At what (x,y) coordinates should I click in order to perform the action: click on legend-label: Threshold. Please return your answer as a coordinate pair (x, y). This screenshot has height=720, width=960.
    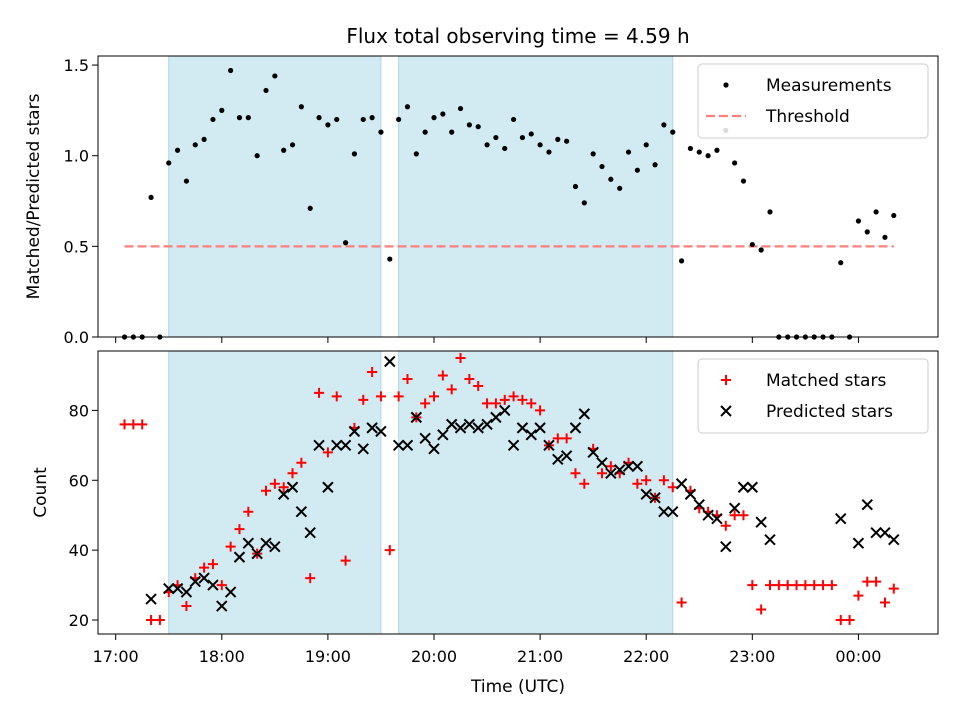
    Looking at the image, I should click on (807, 117).